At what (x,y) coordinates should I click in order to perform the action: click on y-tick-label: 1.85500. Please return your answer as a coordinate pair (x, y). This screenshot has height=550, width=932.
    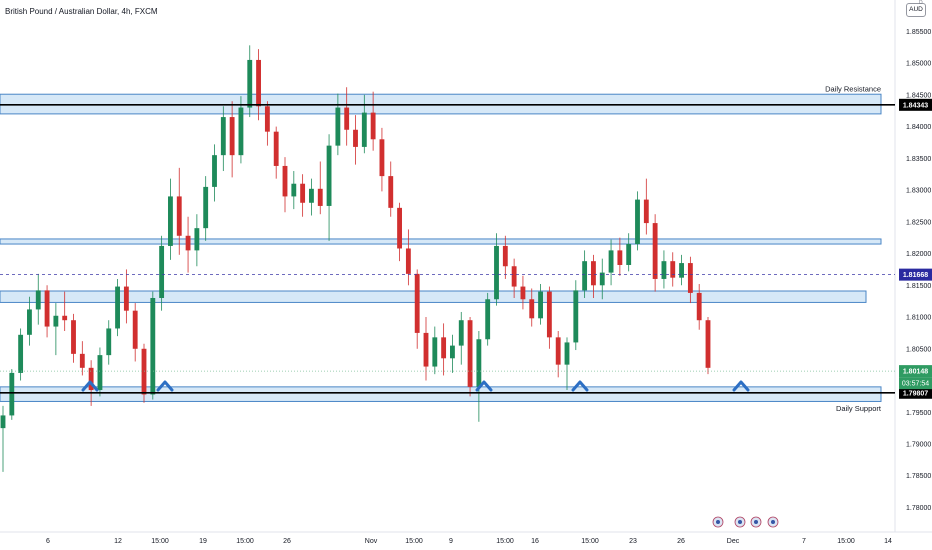
    Looking at the image, I should click on (918, 32).